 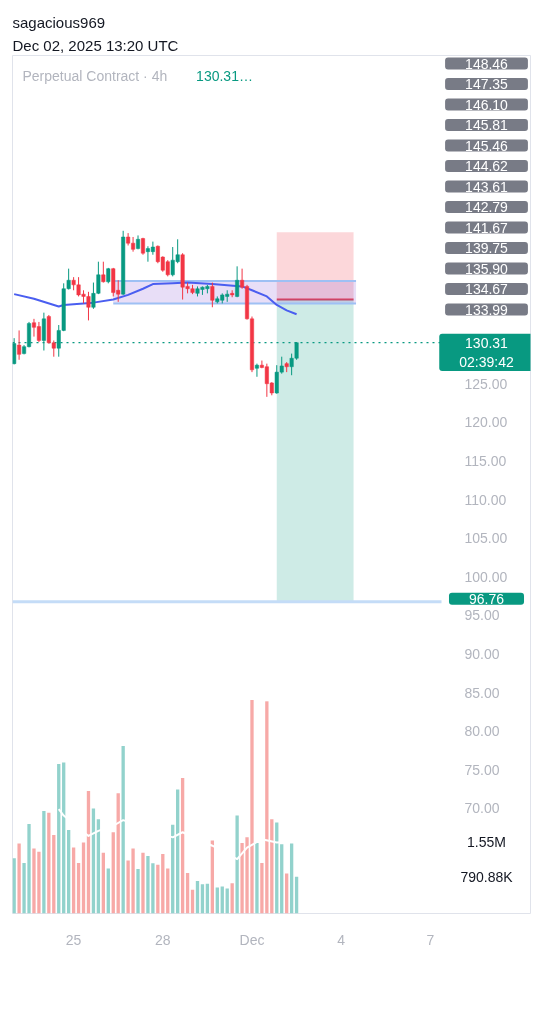 What do you see at coordinates (487, 125) in the screenshot?
I see `annotation: 145.81` at bounding box center [487, 125].